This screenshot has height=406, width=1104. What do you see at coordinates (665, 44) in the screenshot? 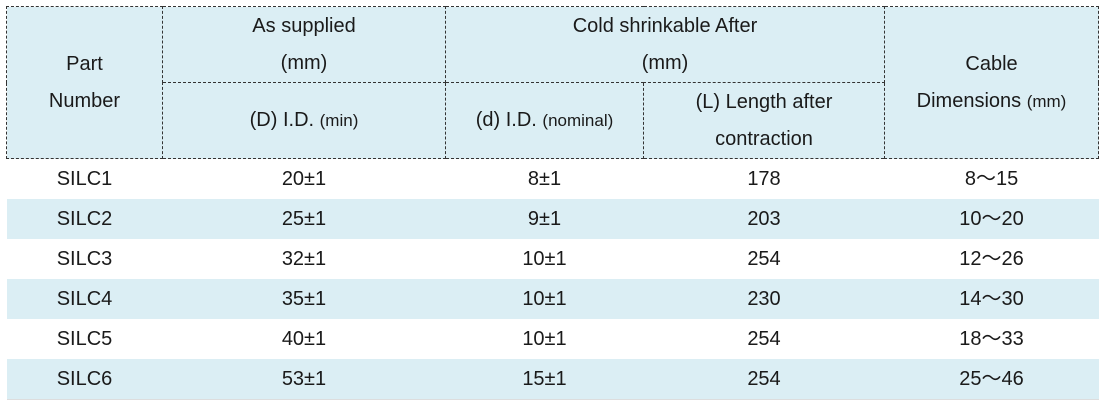
I see `header-cold-shrinkable: Cold shrinkable After (mm)` at bounding box center [665, 44].